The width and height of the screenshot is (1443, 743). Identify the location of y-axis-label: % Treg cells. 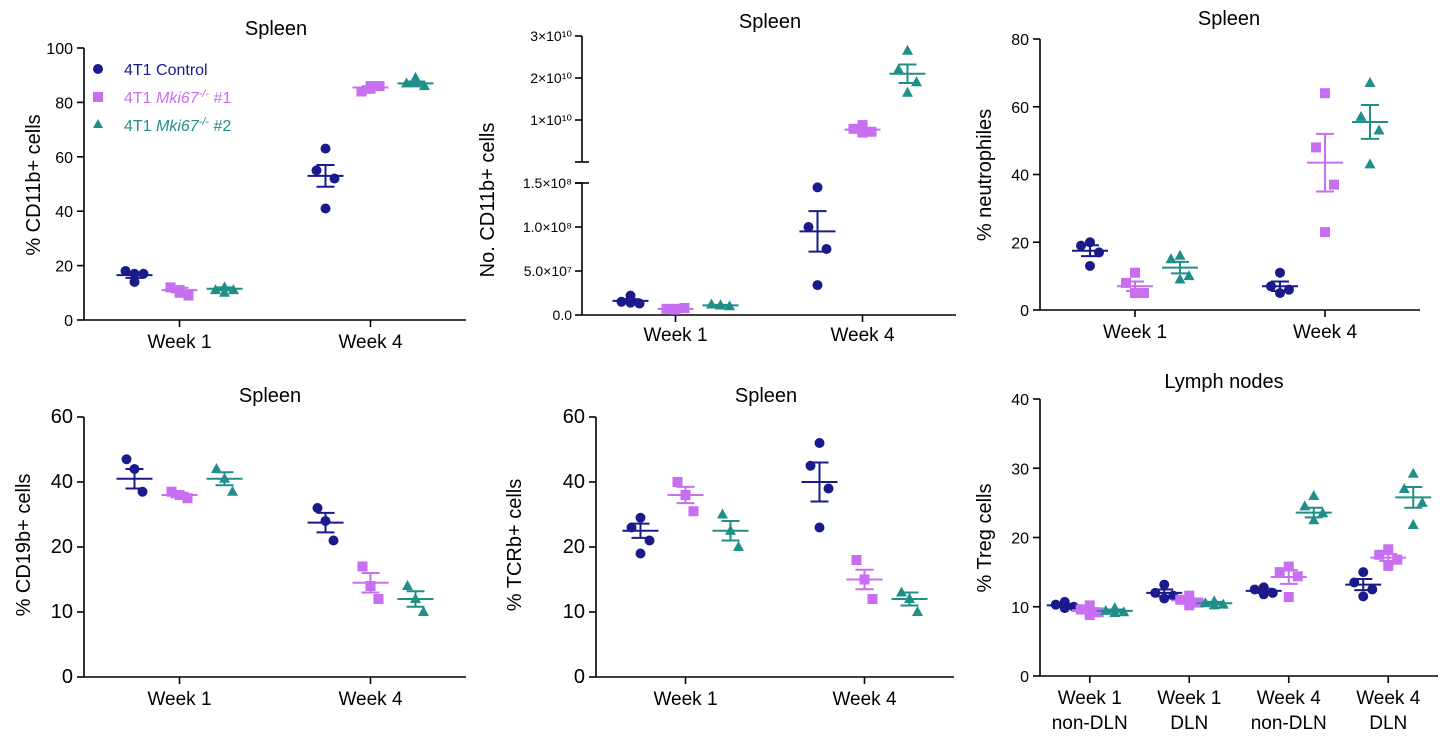
(985, 538).